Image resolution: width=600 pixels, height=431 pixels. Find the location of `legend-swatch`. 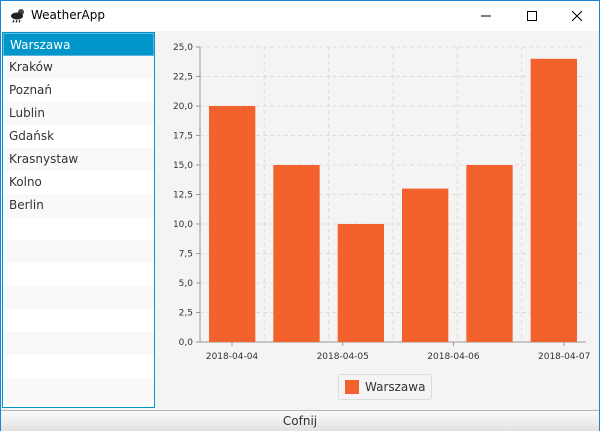

legend-swatch is located at coordinates (352, 387).